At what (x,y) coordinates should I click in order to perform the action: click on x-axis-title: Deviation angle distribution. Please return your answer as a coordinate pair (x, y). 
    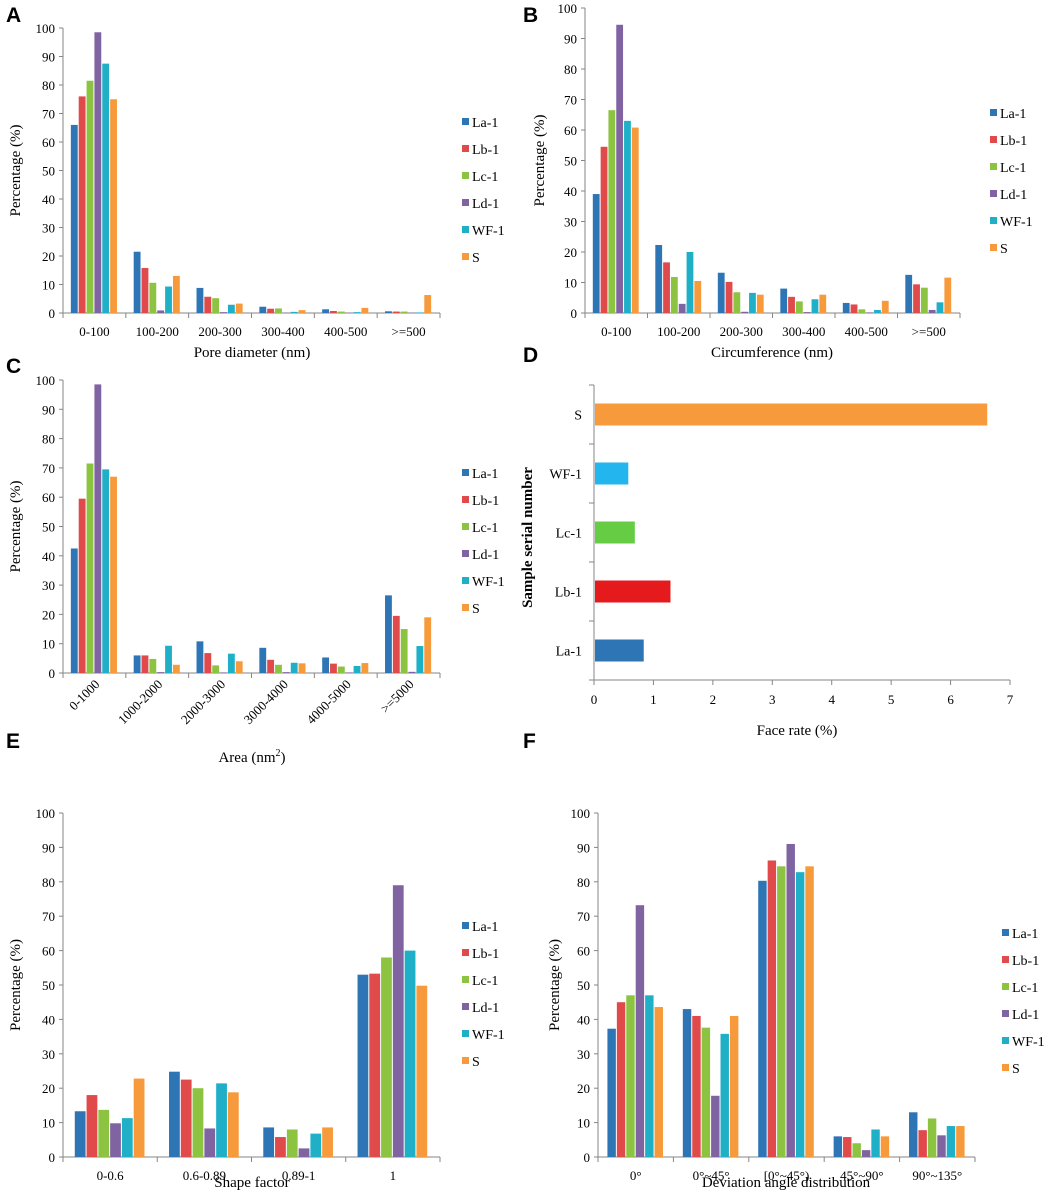
    Looking at the image, I should click on (786, 1183).